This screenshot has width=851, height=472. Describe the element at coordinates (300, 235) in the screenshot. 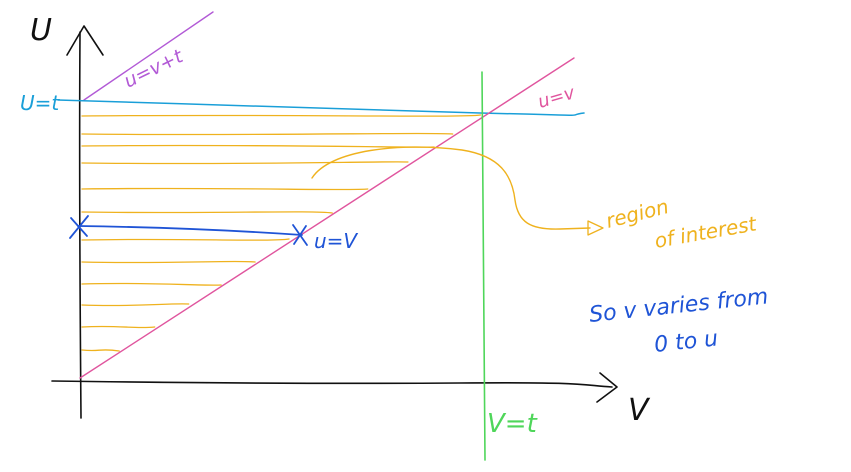

I see `segment-end-cross-icon` at that location.